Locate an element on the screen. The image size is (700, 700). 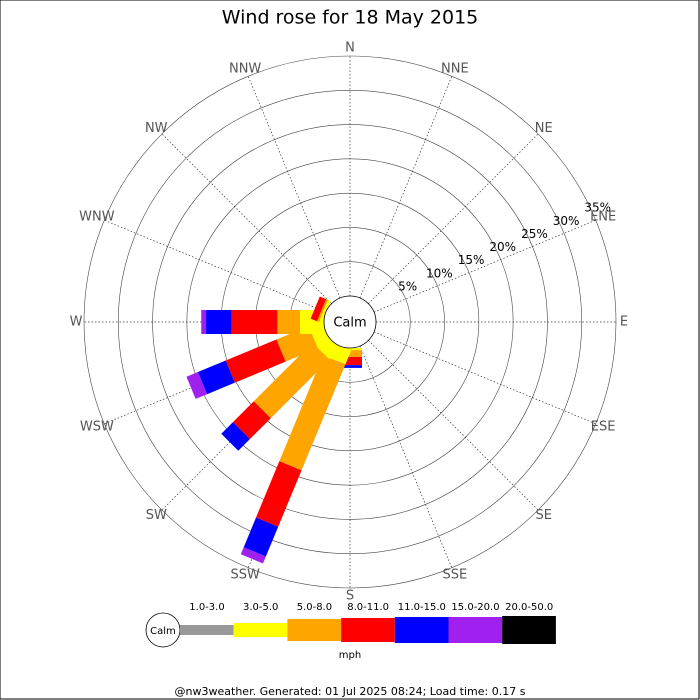
direction-label: WSW is located at coordinates (97, 426).